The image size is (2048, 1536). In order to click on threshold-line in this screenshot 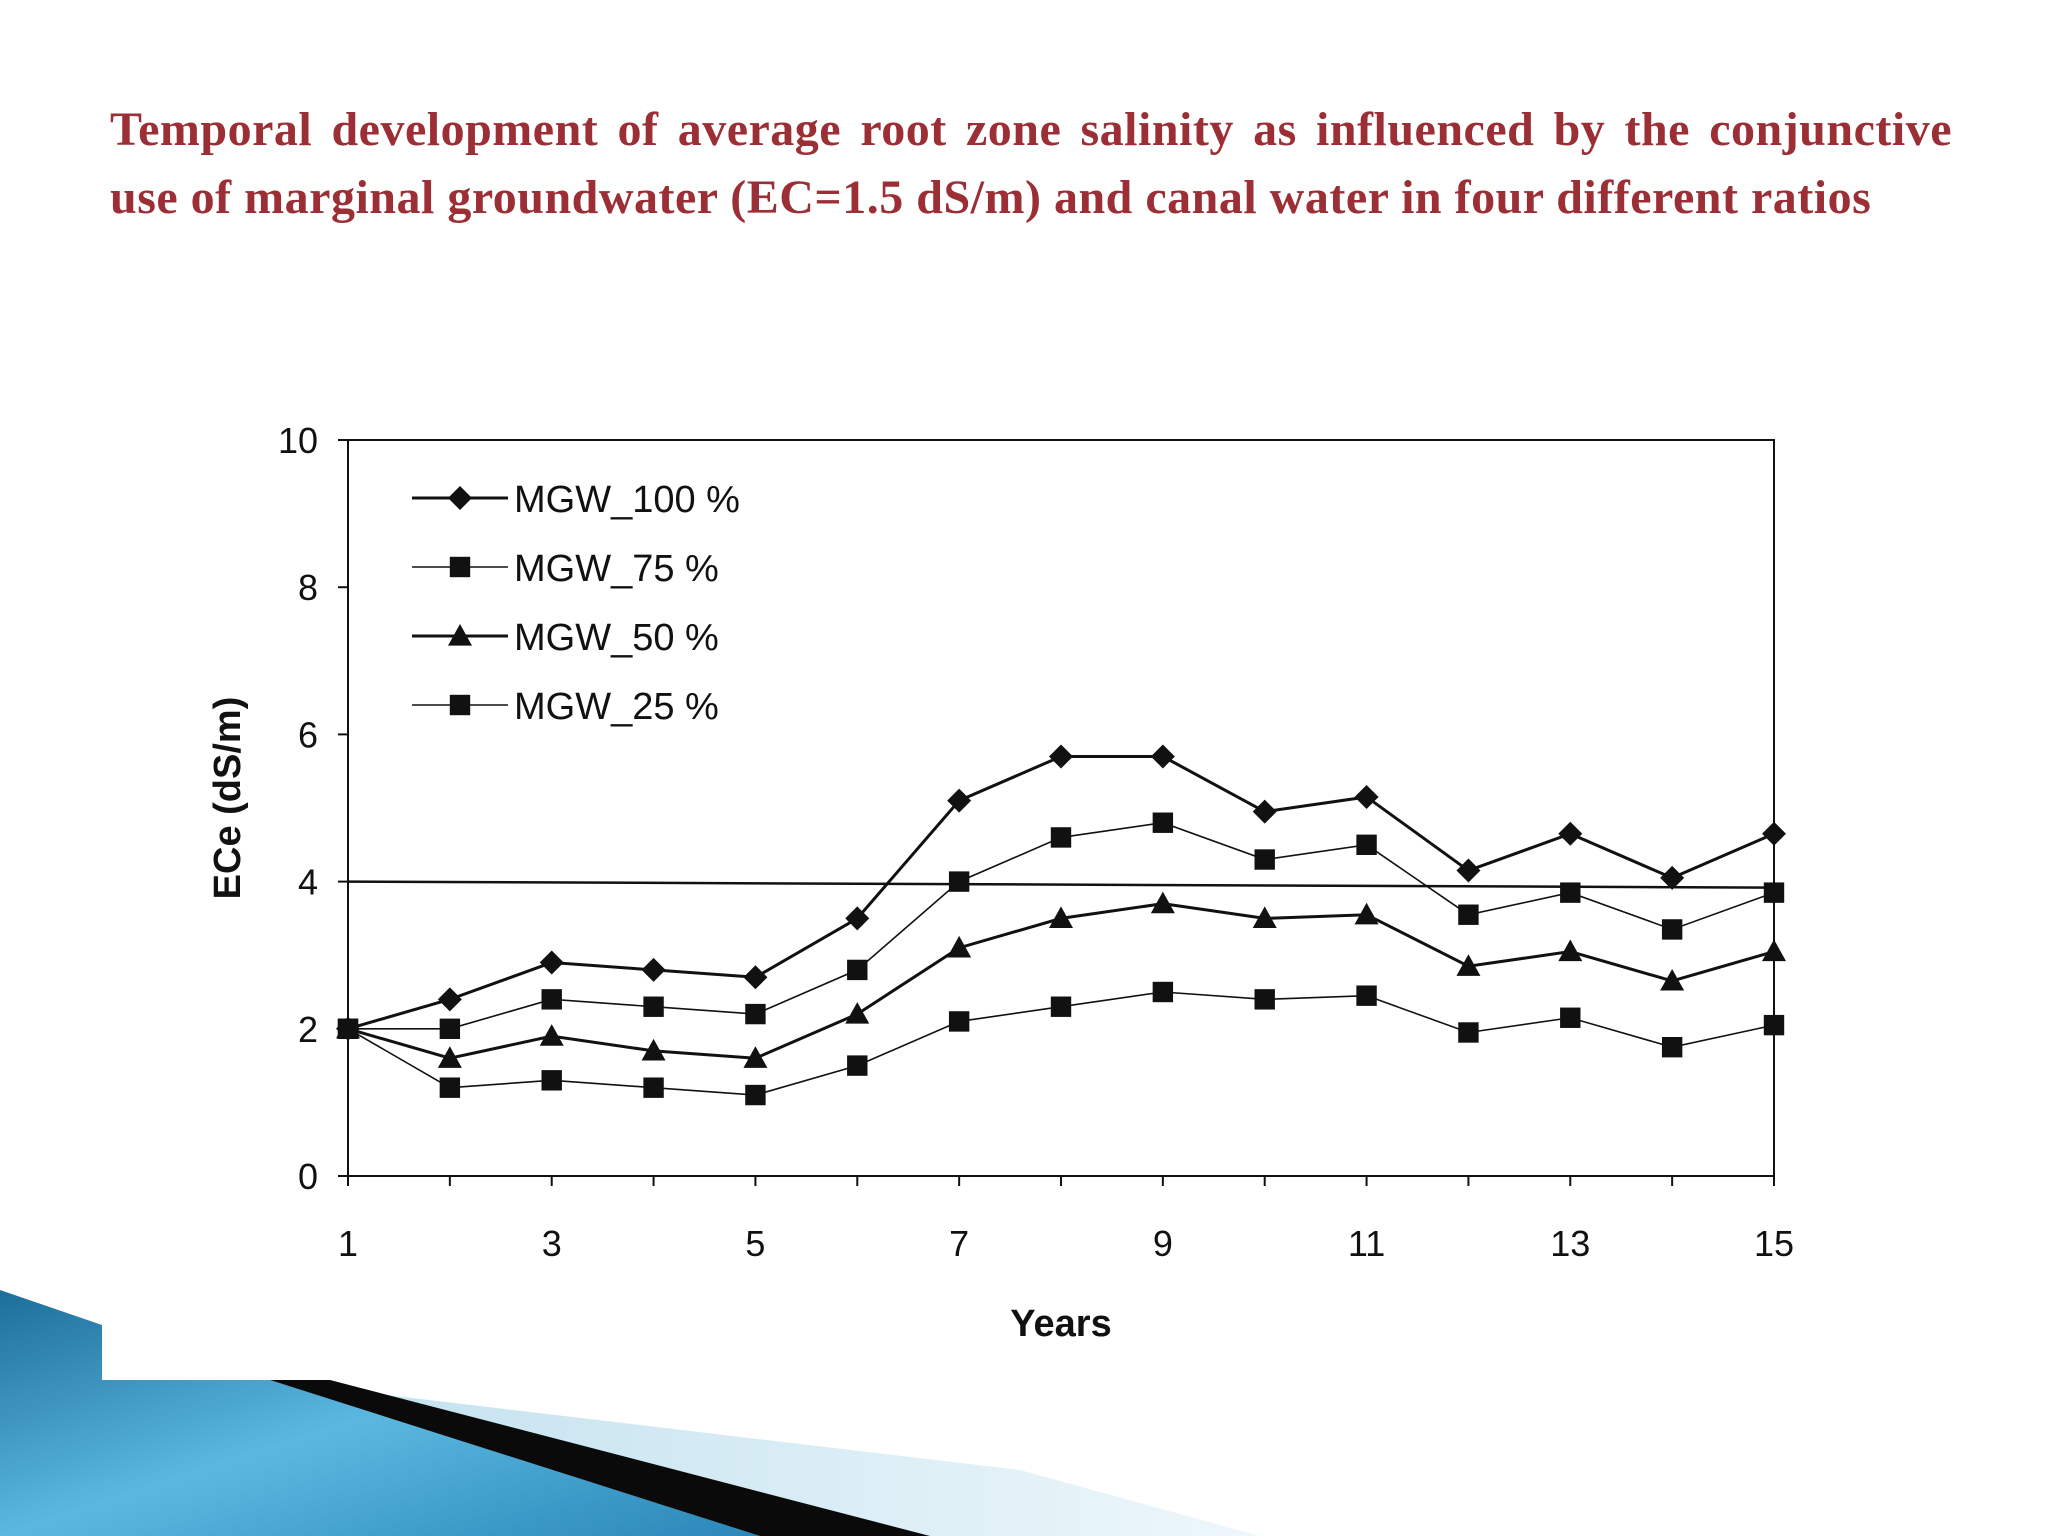, I will do `click(1061, 884)`.